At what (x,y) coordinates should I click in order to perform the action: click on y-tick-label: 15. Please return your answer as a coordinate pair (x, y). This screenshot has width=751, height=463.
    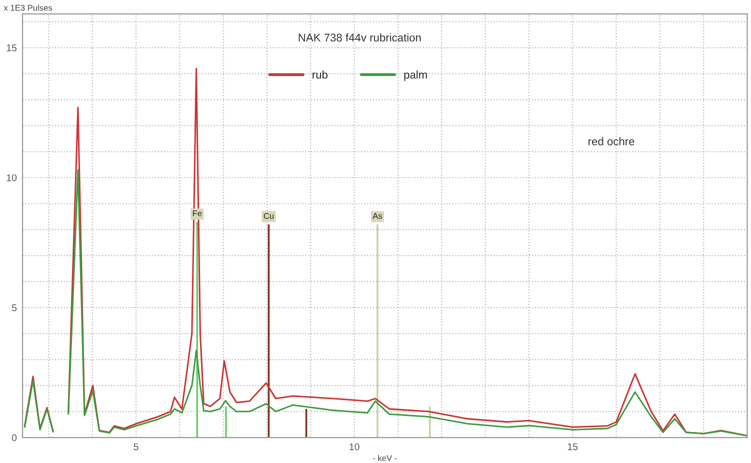
    Looking at the image, I should click on (11, 48).